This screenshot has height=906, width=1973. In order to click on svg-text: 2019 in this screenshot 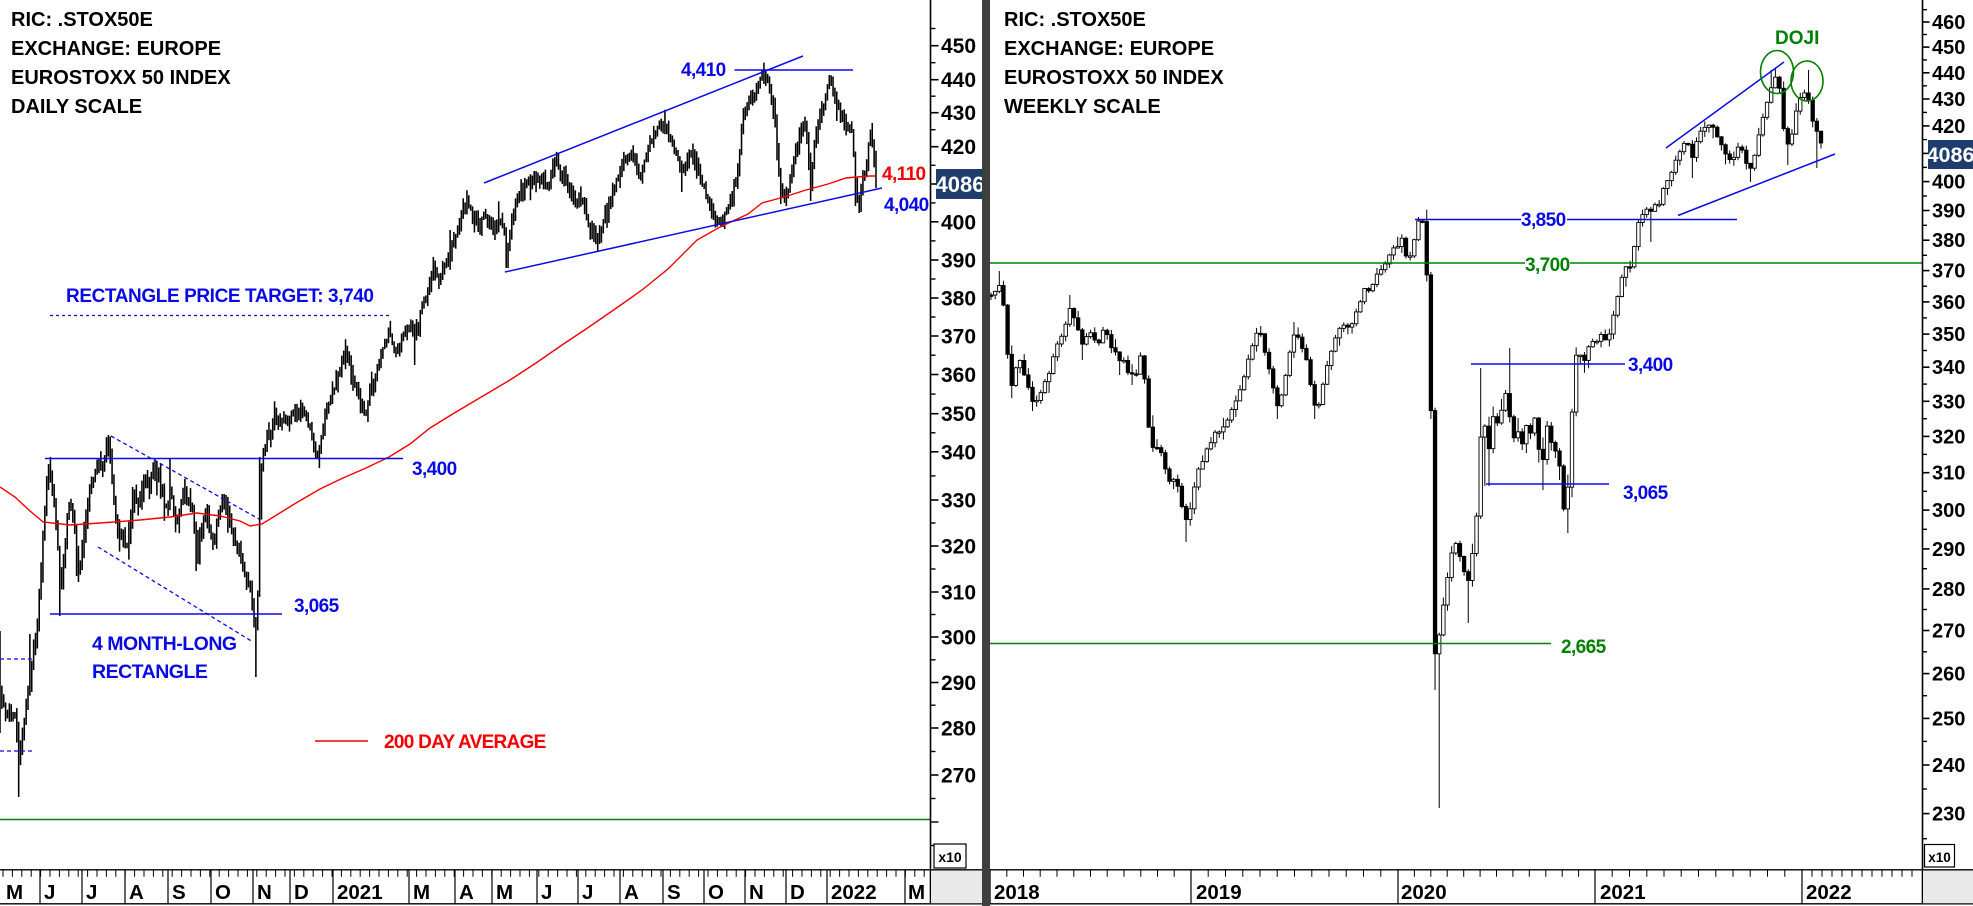, I will do `click(1219, 892)`.